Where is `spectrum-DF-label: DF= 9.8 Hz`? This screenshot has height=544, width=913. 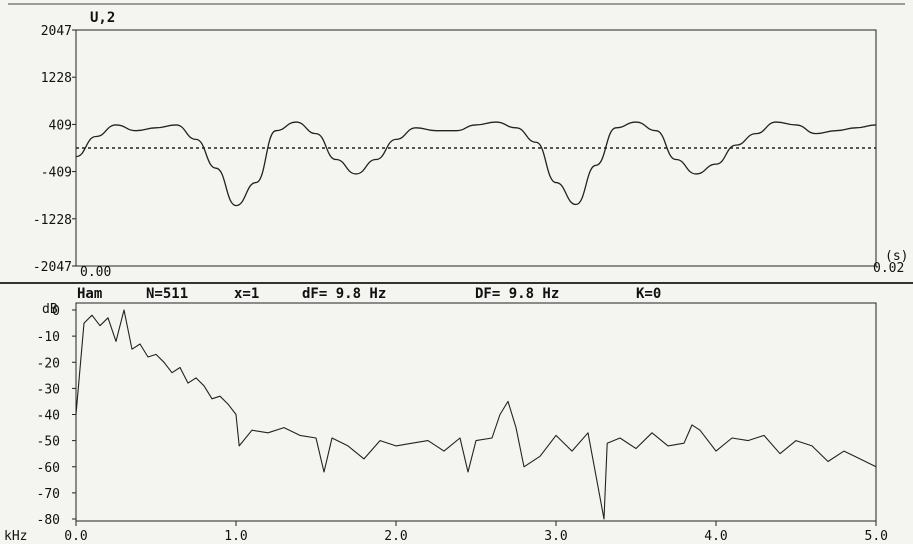 spectrum-DF-label: DF= 9.8 Hz is located at coordinates (517, 294).